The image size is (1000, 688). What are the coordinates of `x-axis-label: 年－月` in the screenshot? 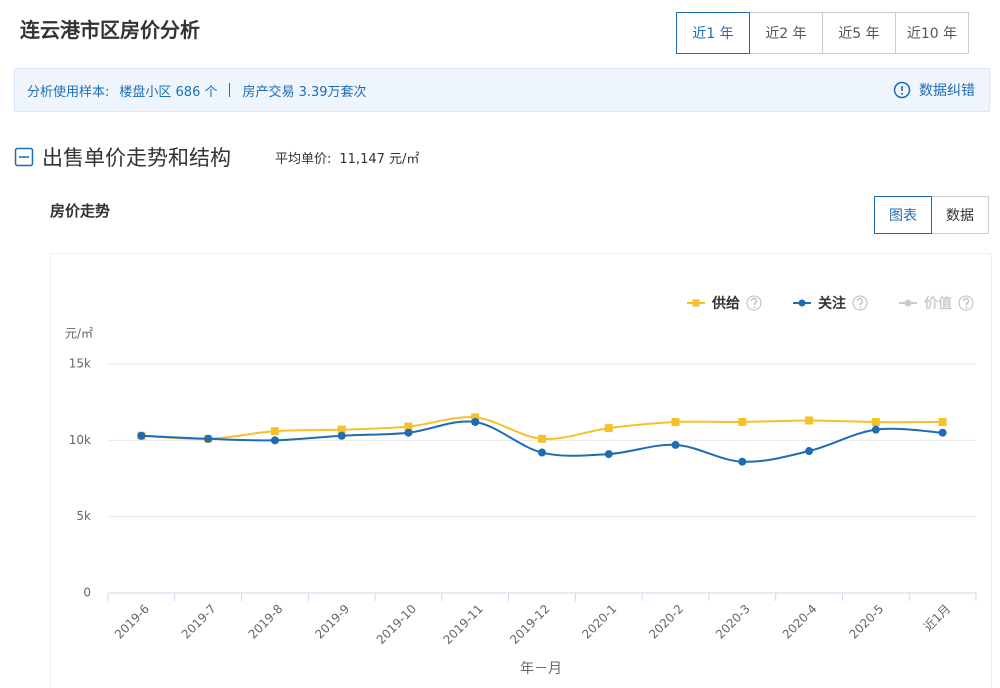 It's located at (541, 669).